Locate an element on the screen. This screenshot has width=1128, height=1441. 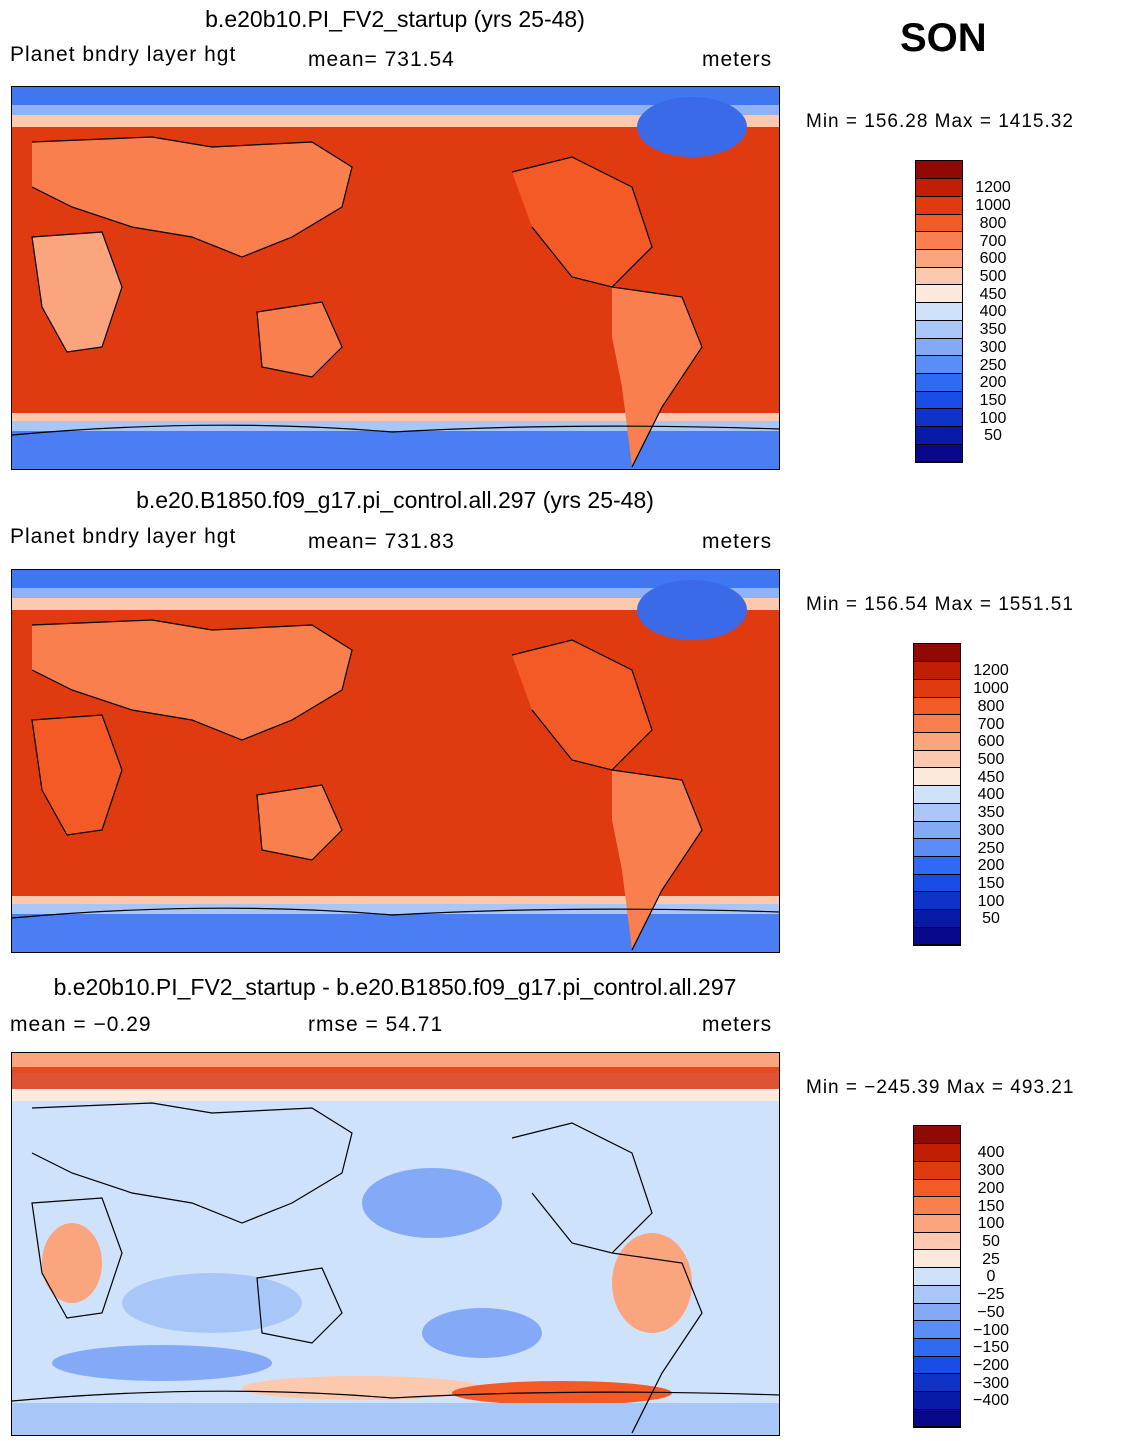
colorbar-tick-label: 450 is located at coordinates (993, 294).